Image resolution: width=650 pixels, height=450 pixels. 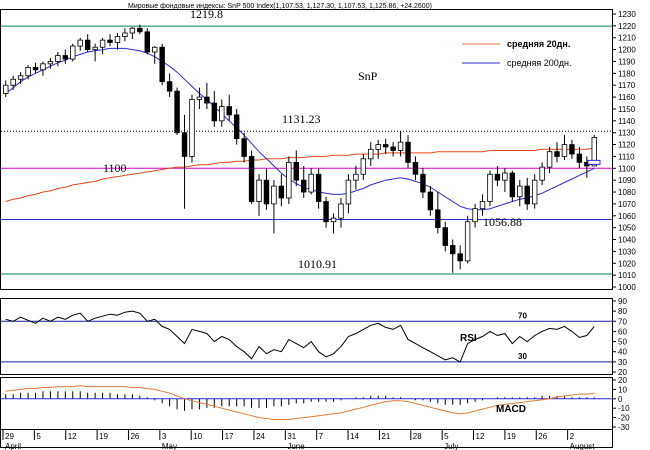 What do you see at coordinates (206, 14) in the screenshot?
I see `level-label: 1219.8` at bounding box center [206, 14].